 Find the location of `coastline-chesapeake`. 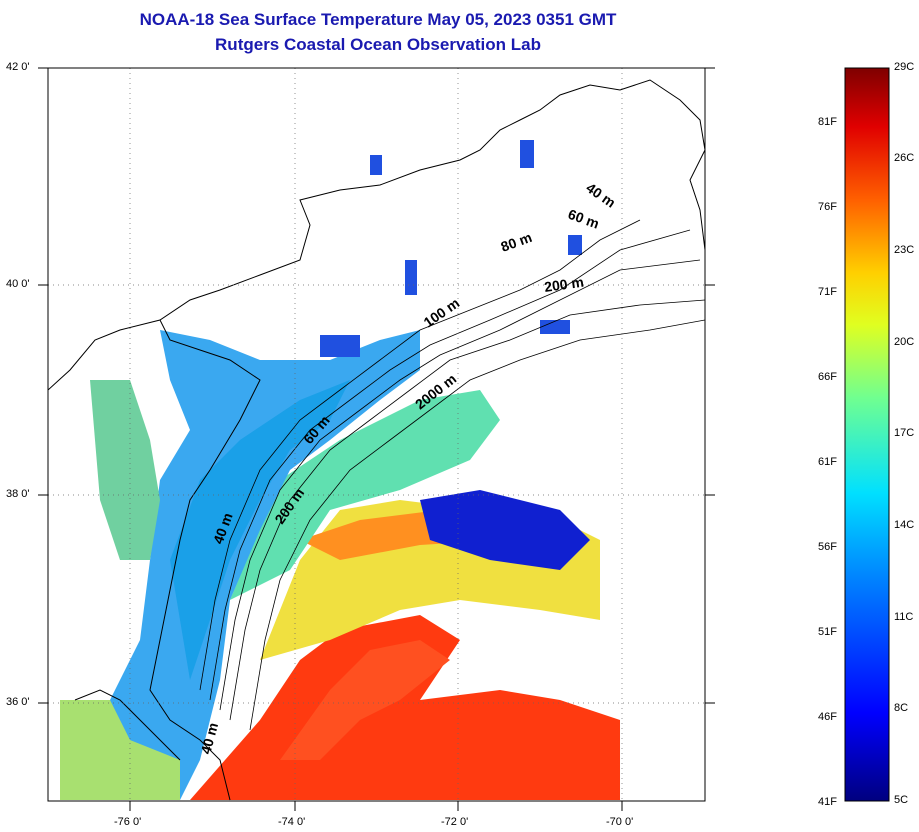

coastline-chesapeake is located at coordinates (127, 725).